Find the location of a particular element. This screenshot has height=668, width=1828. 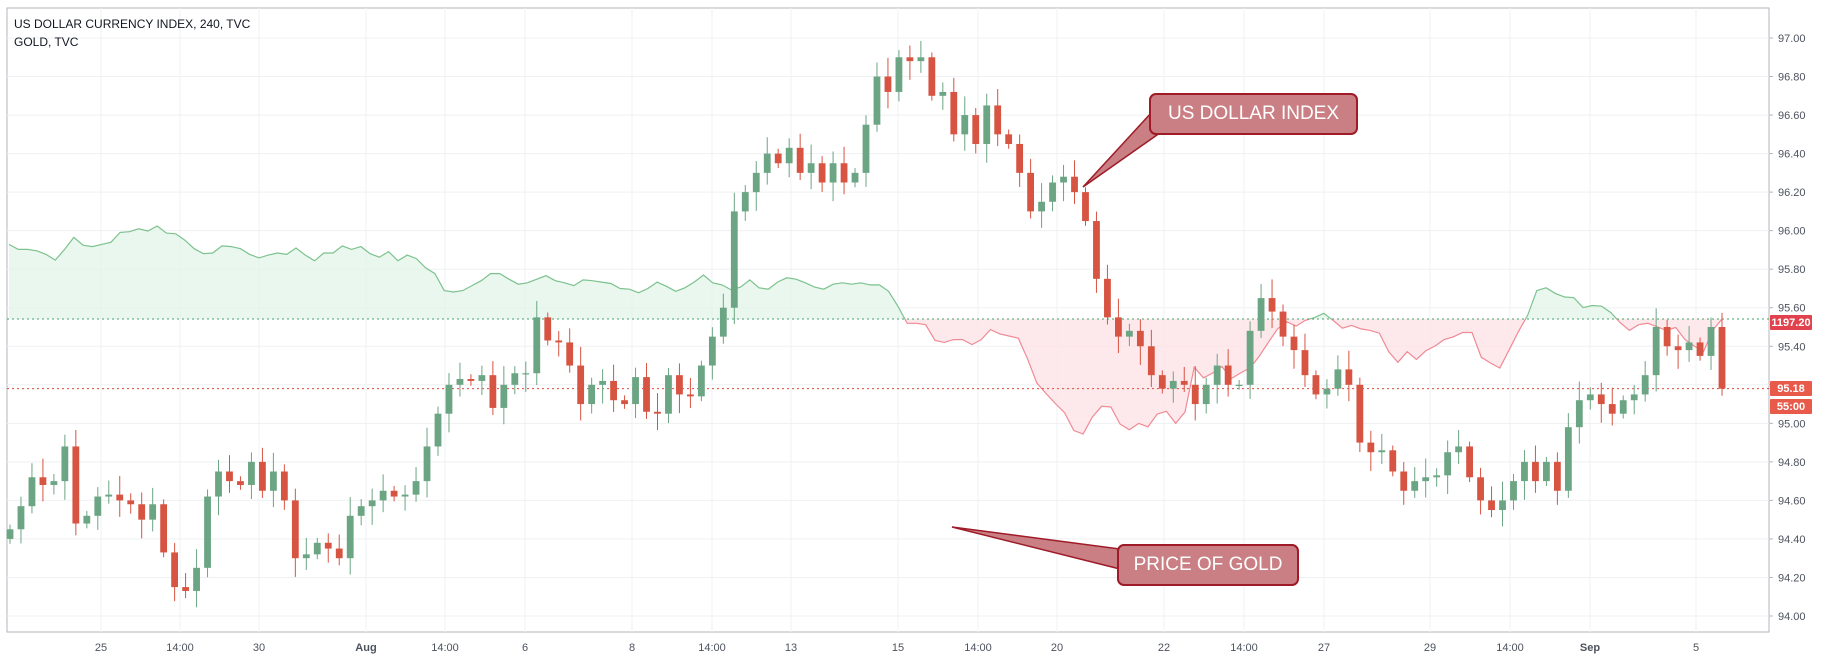

gold-line-above is located at coordinates (865, 272).